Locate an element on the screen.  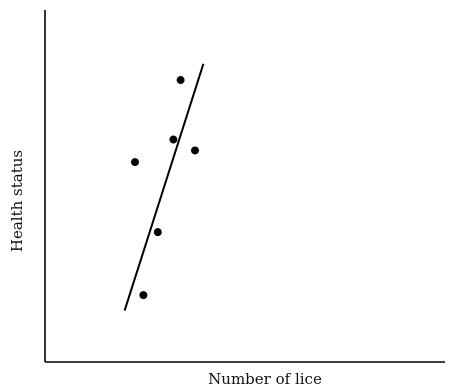
trend-line is located at coordinates (164, 187).